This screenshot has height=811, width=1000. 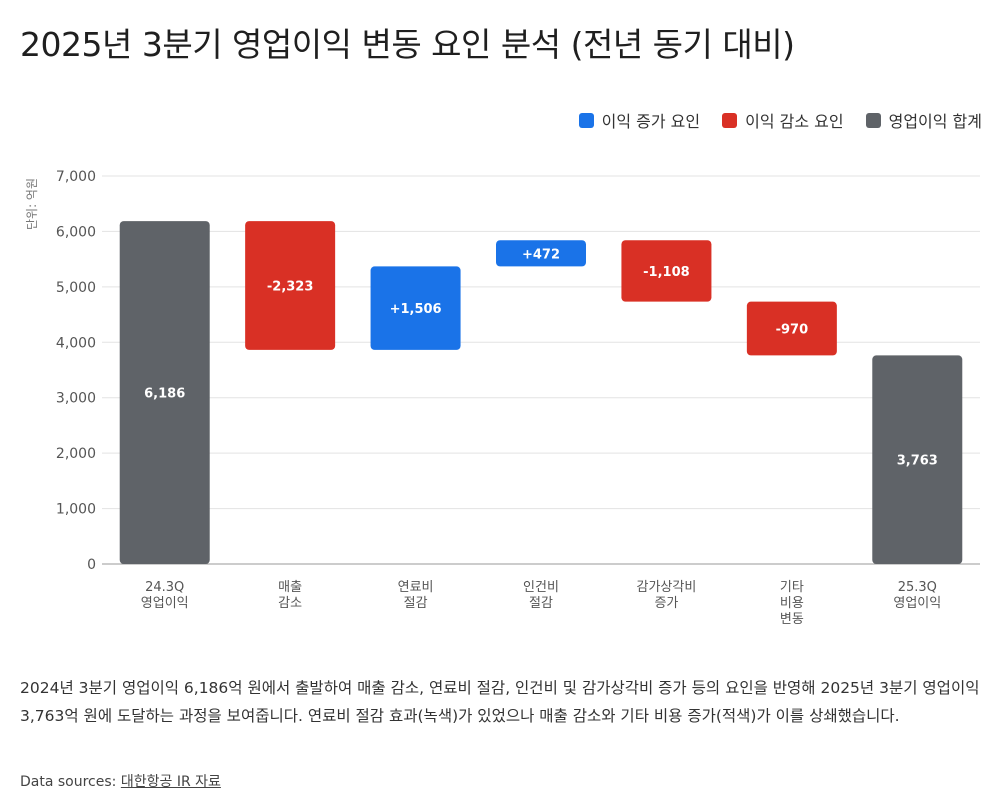 I want to click on bar-value-label: 3,763, so click(x=917, y=461).